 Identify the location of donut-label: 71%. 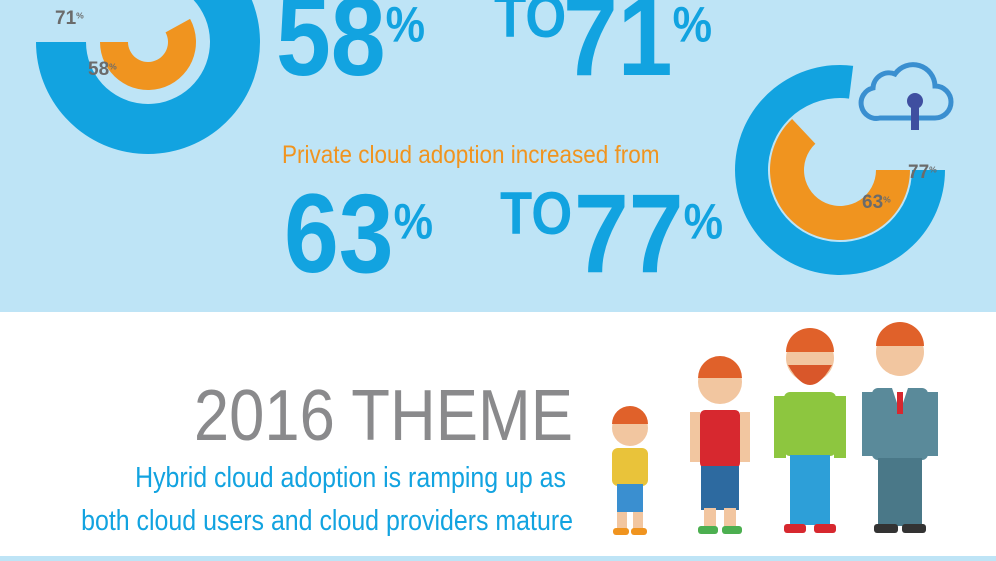
(69, 18).